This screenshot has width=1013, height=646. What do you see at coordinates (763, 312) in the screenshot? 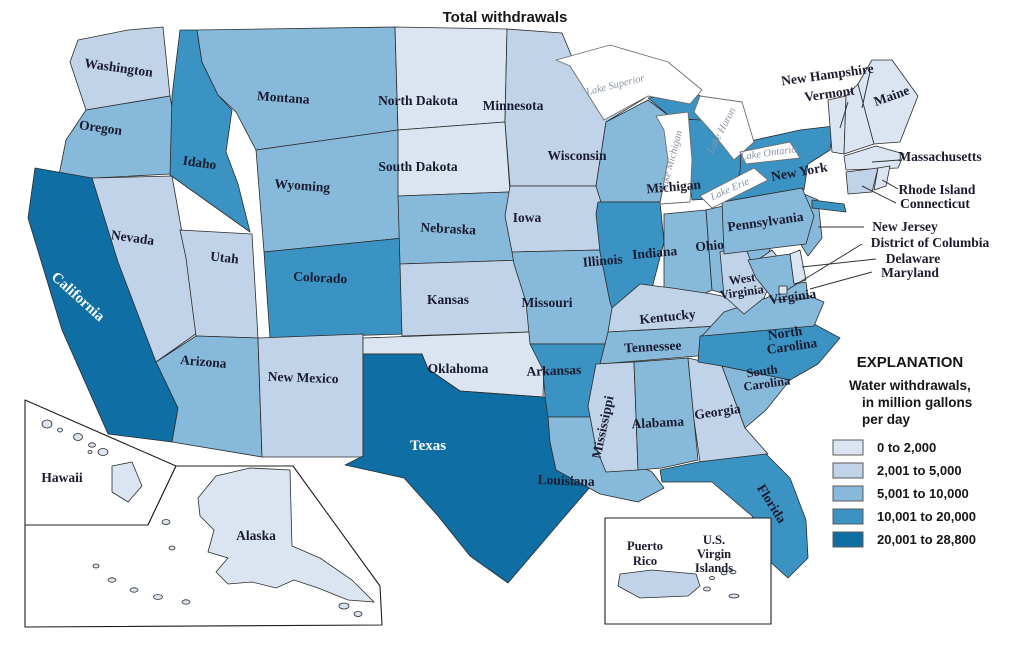
I see `state-virginia` at bounding box center [763, 312].